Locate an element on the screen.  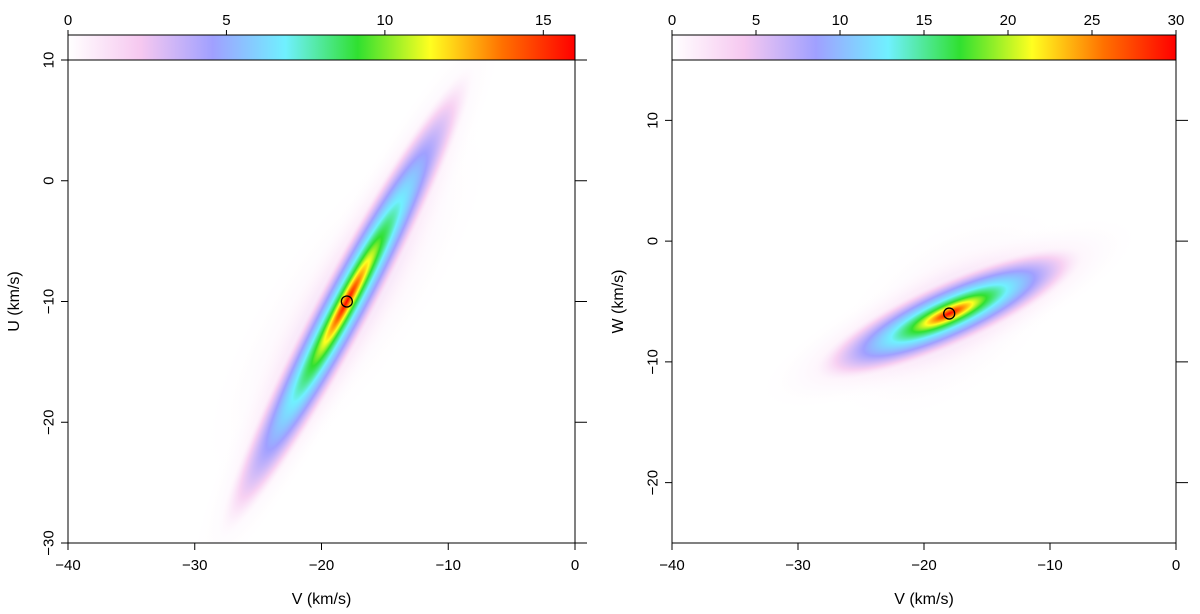
colorbar-tick-label: 25 is located at coordinates (1092, 20).